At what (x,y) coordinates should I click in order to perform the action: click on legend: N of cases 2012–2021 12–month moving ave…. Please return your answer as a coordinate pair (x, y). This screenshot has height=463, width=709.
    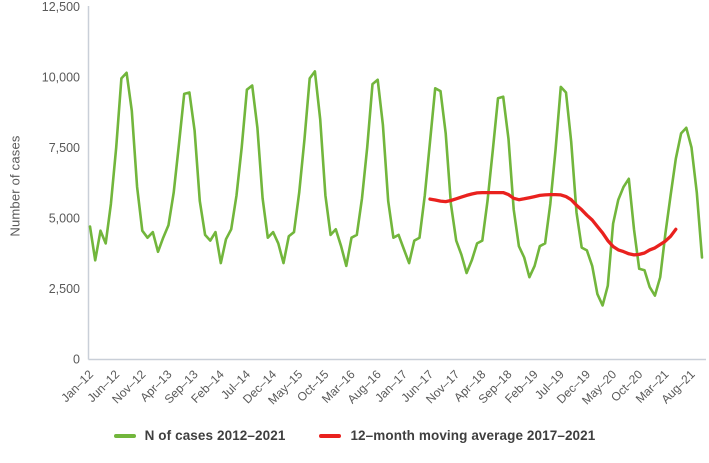
    Looking at the image, I should click on (354, 435).